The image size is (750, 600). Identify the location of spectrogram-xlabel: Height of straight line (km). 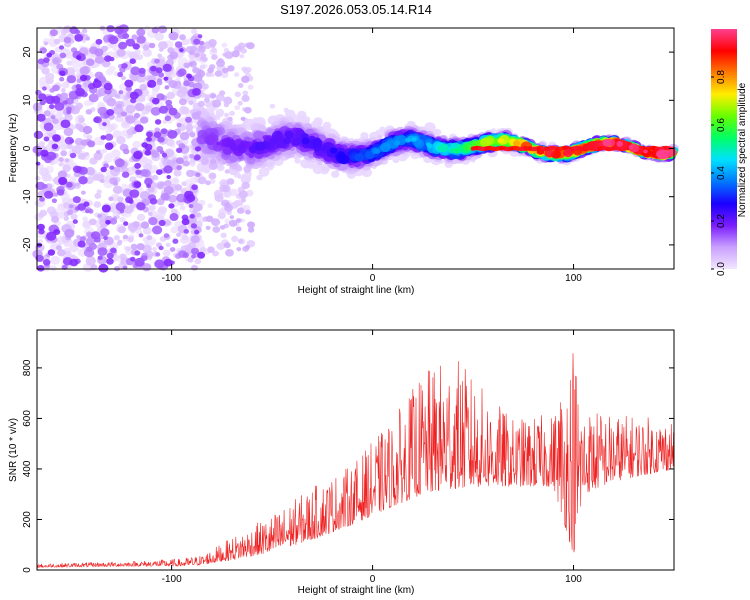
(356, 290).